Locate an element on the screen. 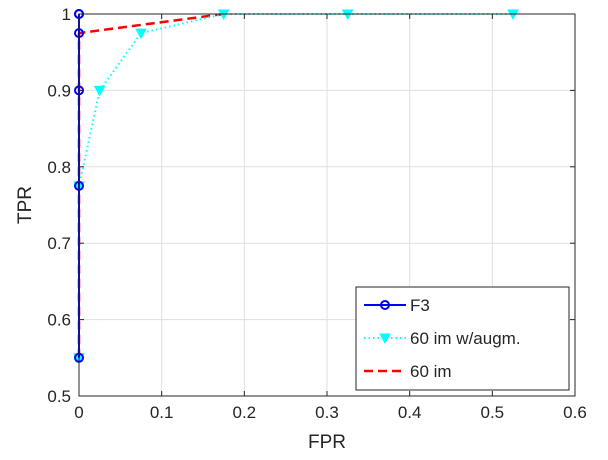 This screenshot has width=608, height=460. x-axis-label: FPR is located at coordinates (327, 442).